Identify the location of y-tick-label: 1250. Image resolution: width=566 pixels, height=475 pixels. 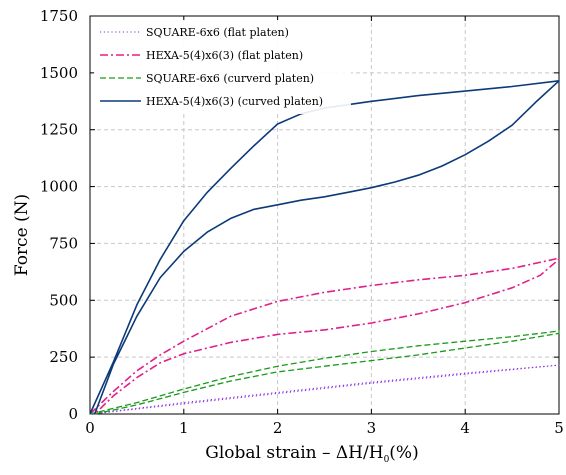
(59, 130).